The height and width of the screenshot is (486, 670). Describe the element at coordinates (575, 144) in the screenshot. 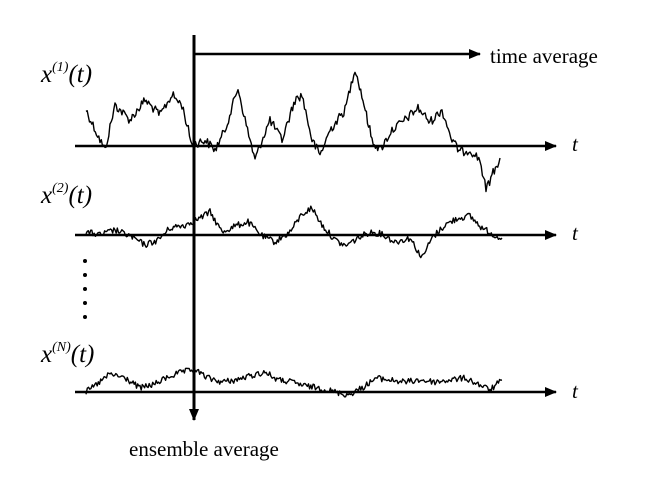

I see `axis-label-t-1: t` at that location.